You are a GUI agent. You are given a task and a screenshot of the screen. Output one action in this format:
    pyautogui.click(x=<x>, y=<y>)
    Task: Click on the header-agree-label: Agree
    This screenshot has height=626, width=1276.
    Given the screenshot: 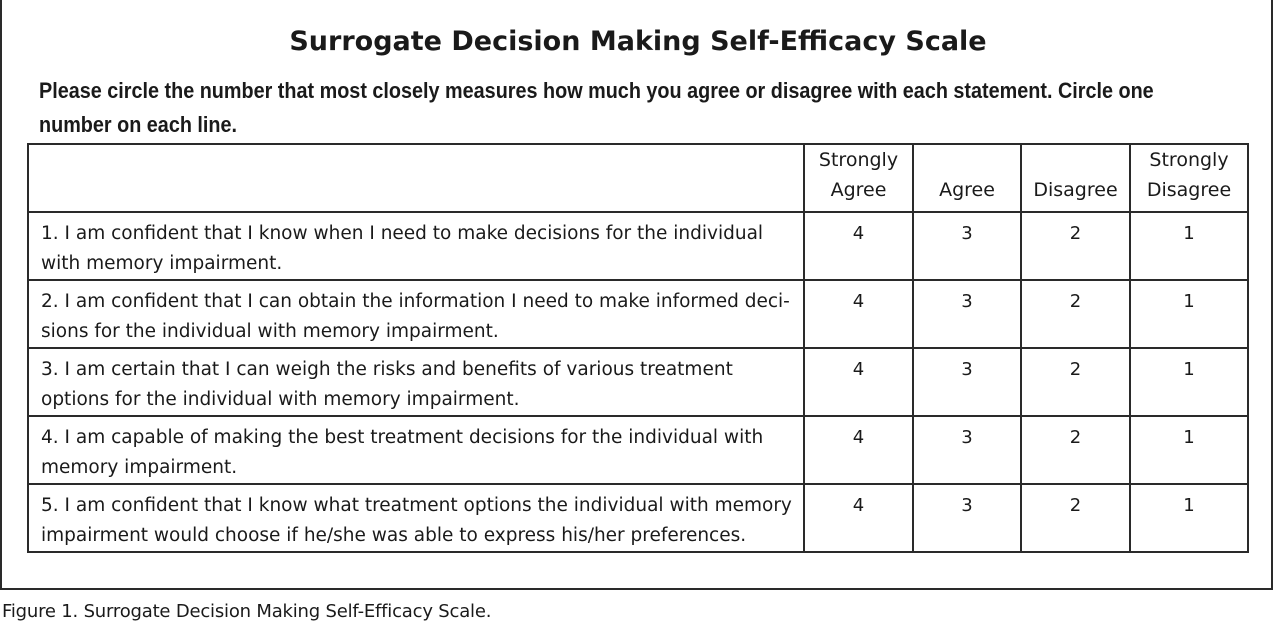 What is the action you would take?
    pyautogui.click(x=967, y=190)
    